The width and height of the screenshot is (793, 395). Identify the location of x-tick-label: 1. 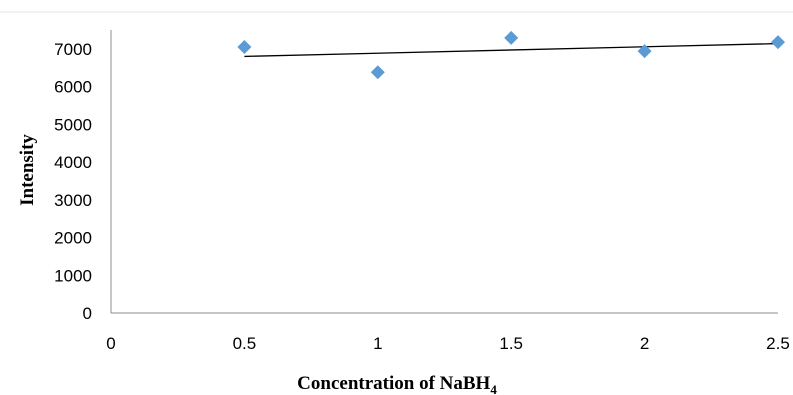
(377, 343).